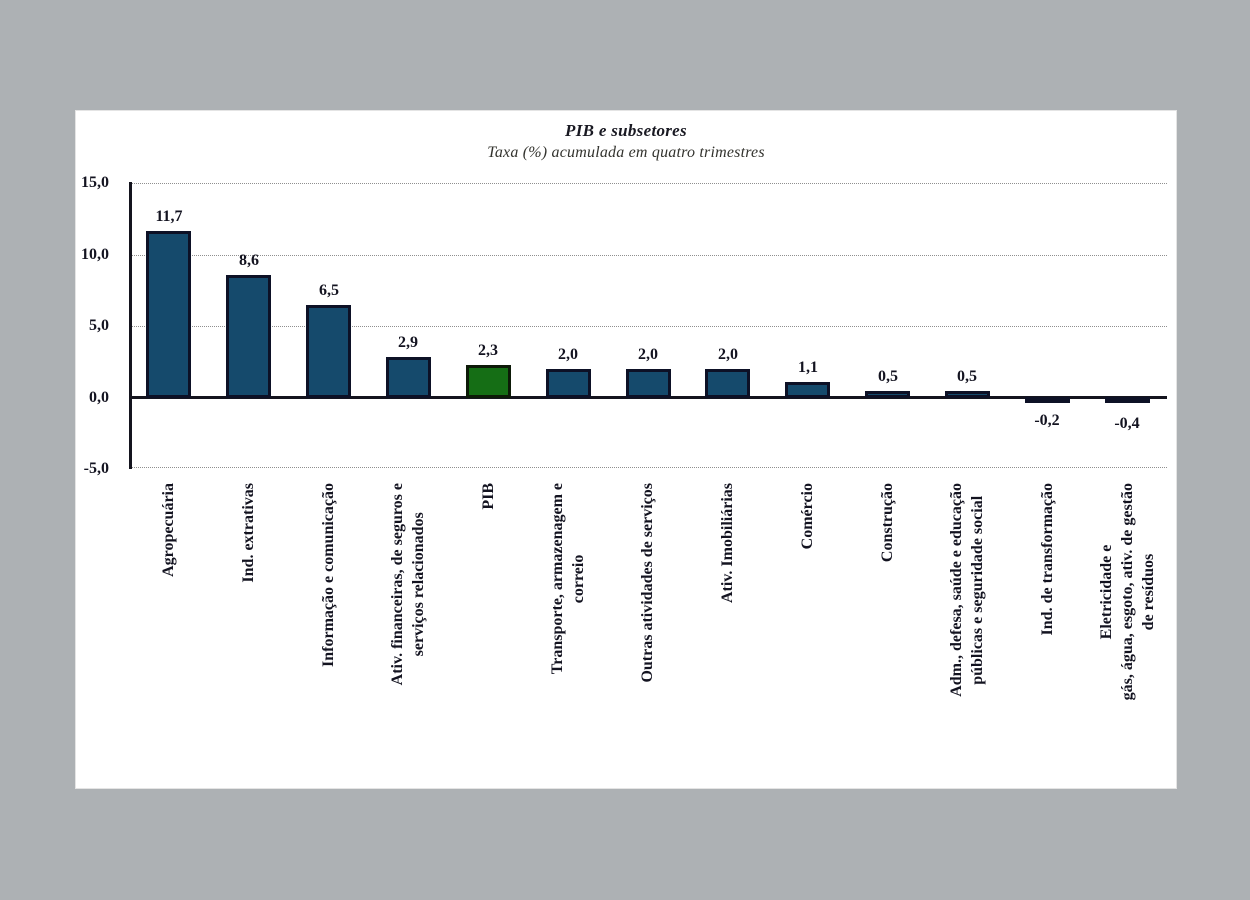  Describe the element at coordinates (488, 496) in the screenshot. I see `x-axis-label-text: PIB` at that location.